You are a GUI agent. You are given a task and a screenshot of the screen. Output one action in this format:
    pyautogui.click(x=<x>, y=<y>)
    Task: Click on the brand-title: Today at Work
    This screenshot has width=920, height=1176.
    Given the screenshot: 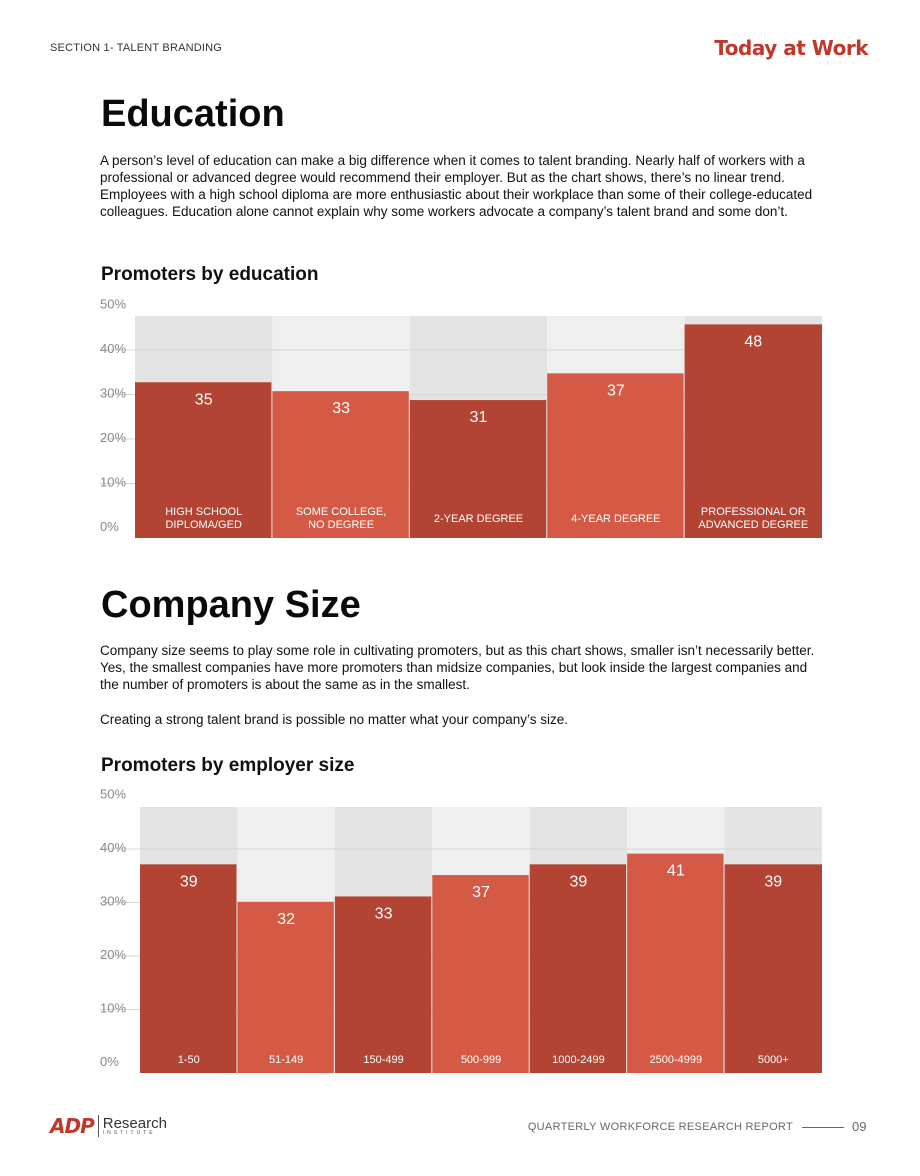 What is the action you would take?
    pyautogui.click(x=791, y=48)
    